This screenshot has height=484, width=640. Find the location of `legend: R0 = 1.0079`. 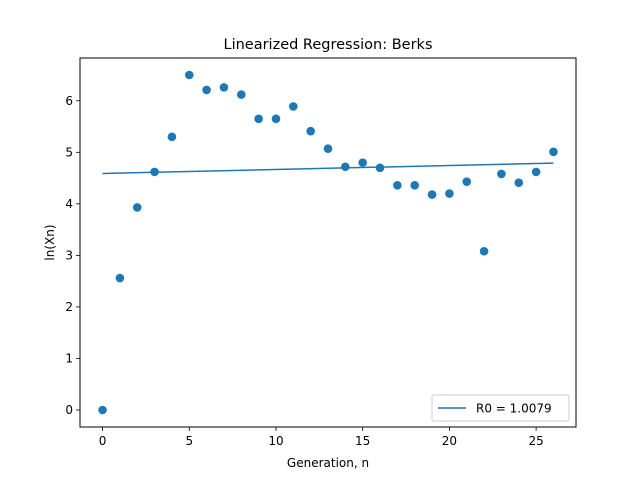

legend: R0 = 1.0079 is located at coordinates (500, 408).